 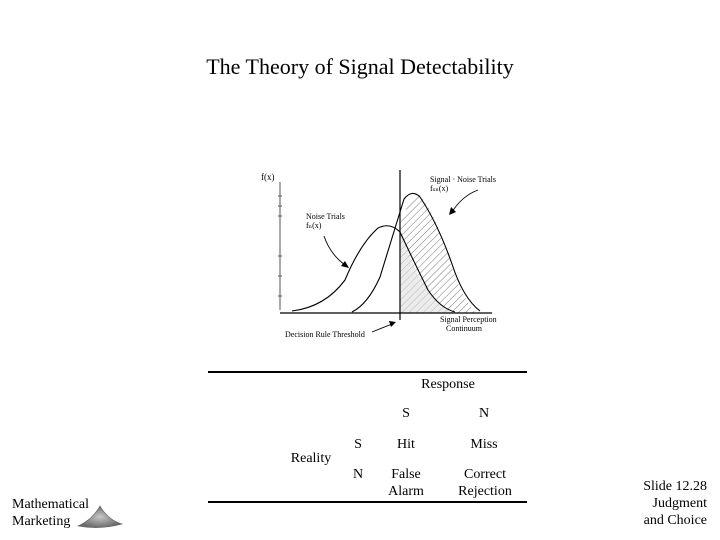 I want to click on cell-false-alarm: False Alarm, so click(x=406, y=483).